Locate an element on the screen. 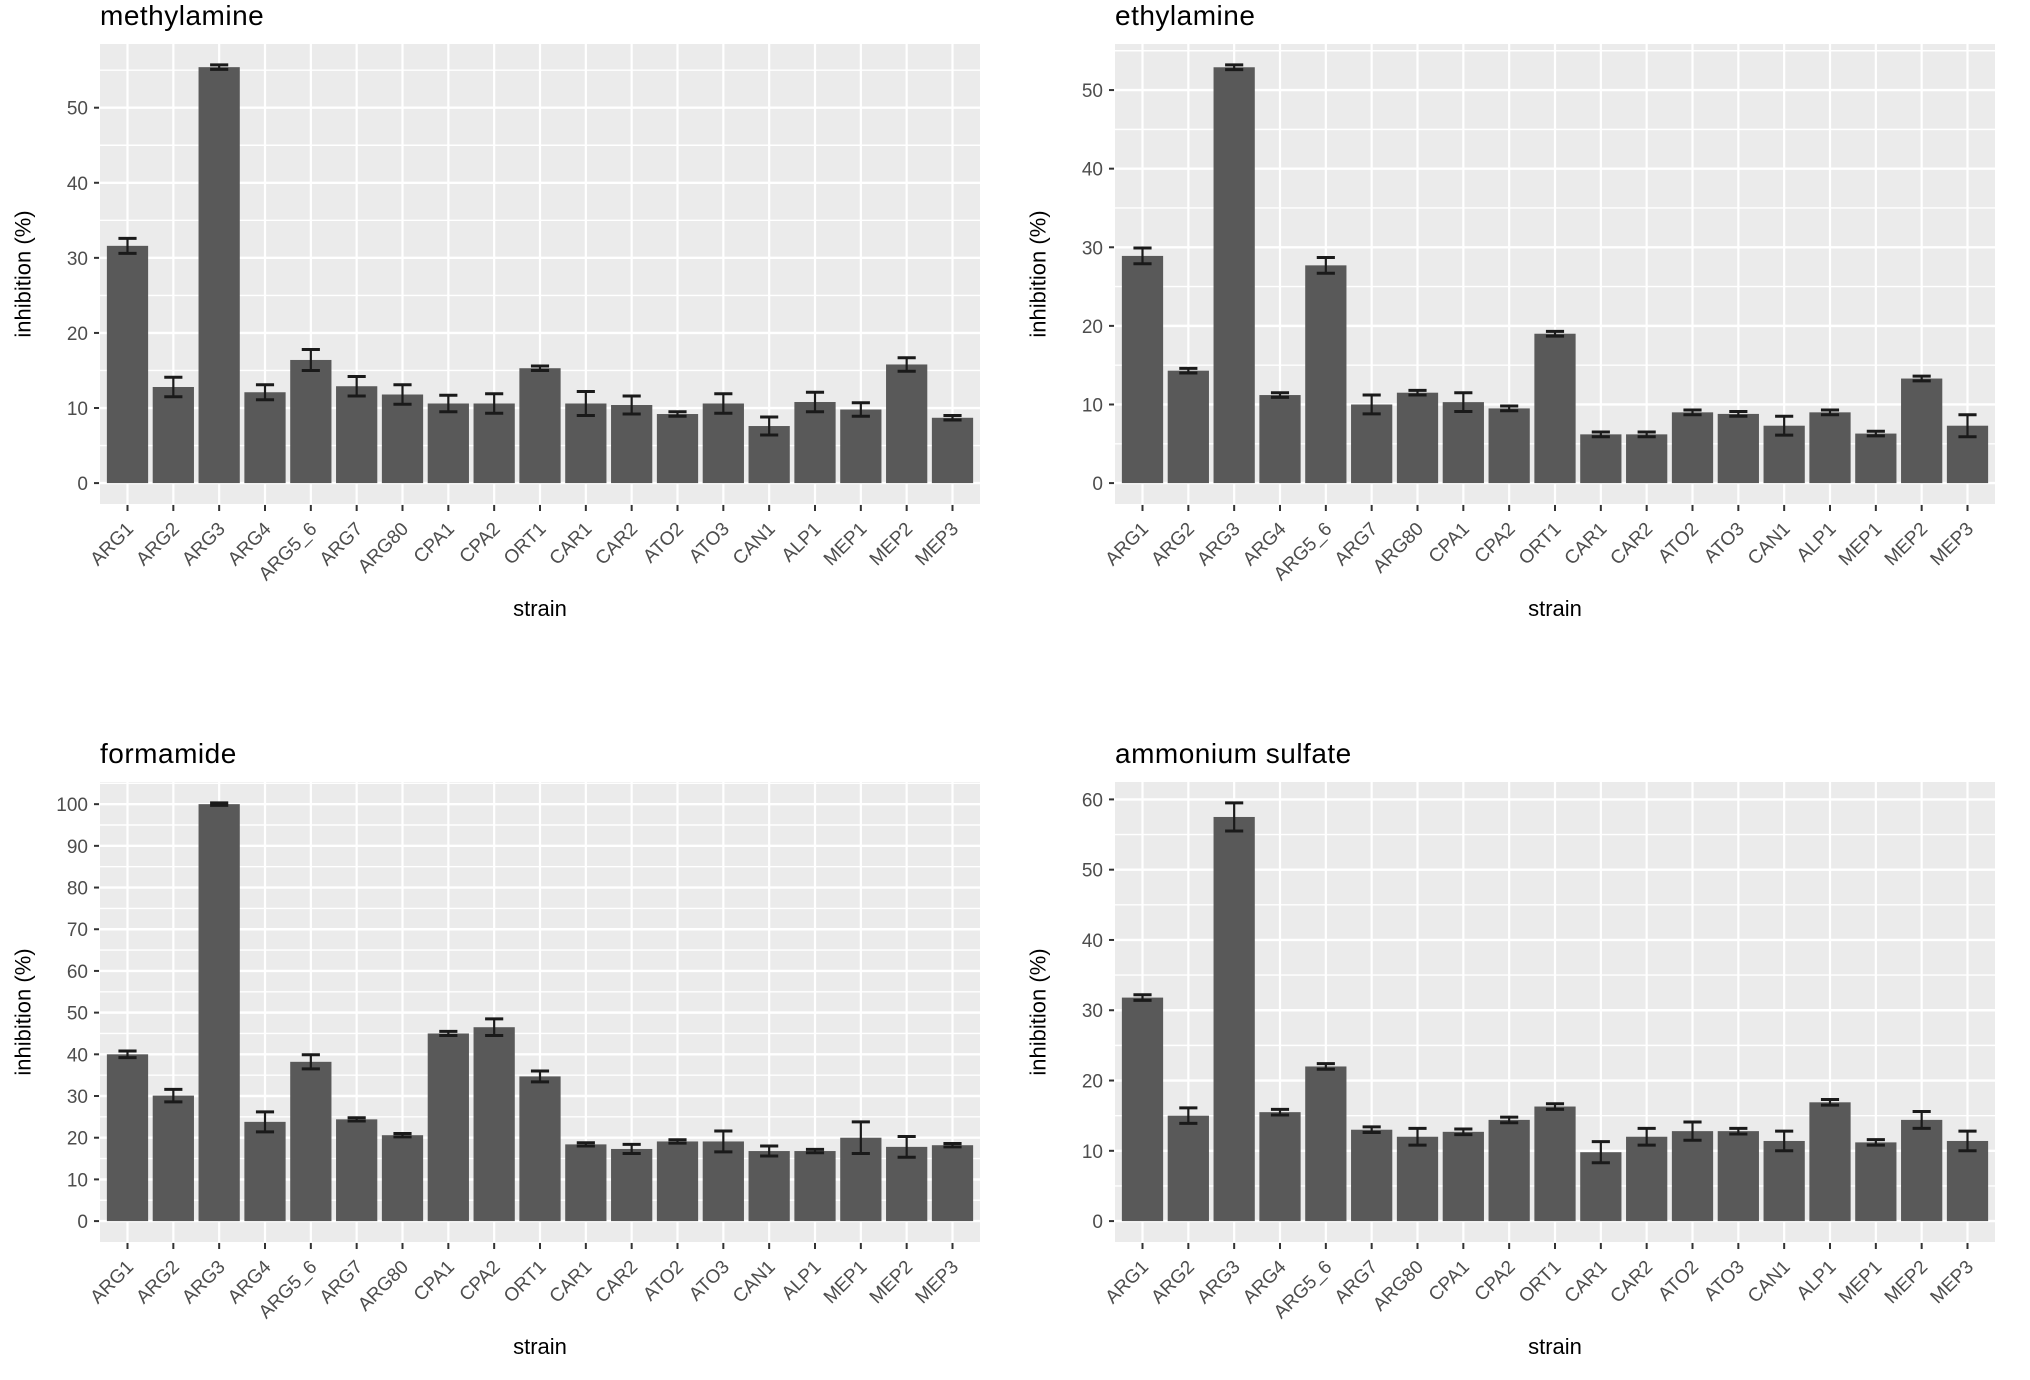  y-axis: 0 10 20 30 40 50 is located at coordinates (83, 297).